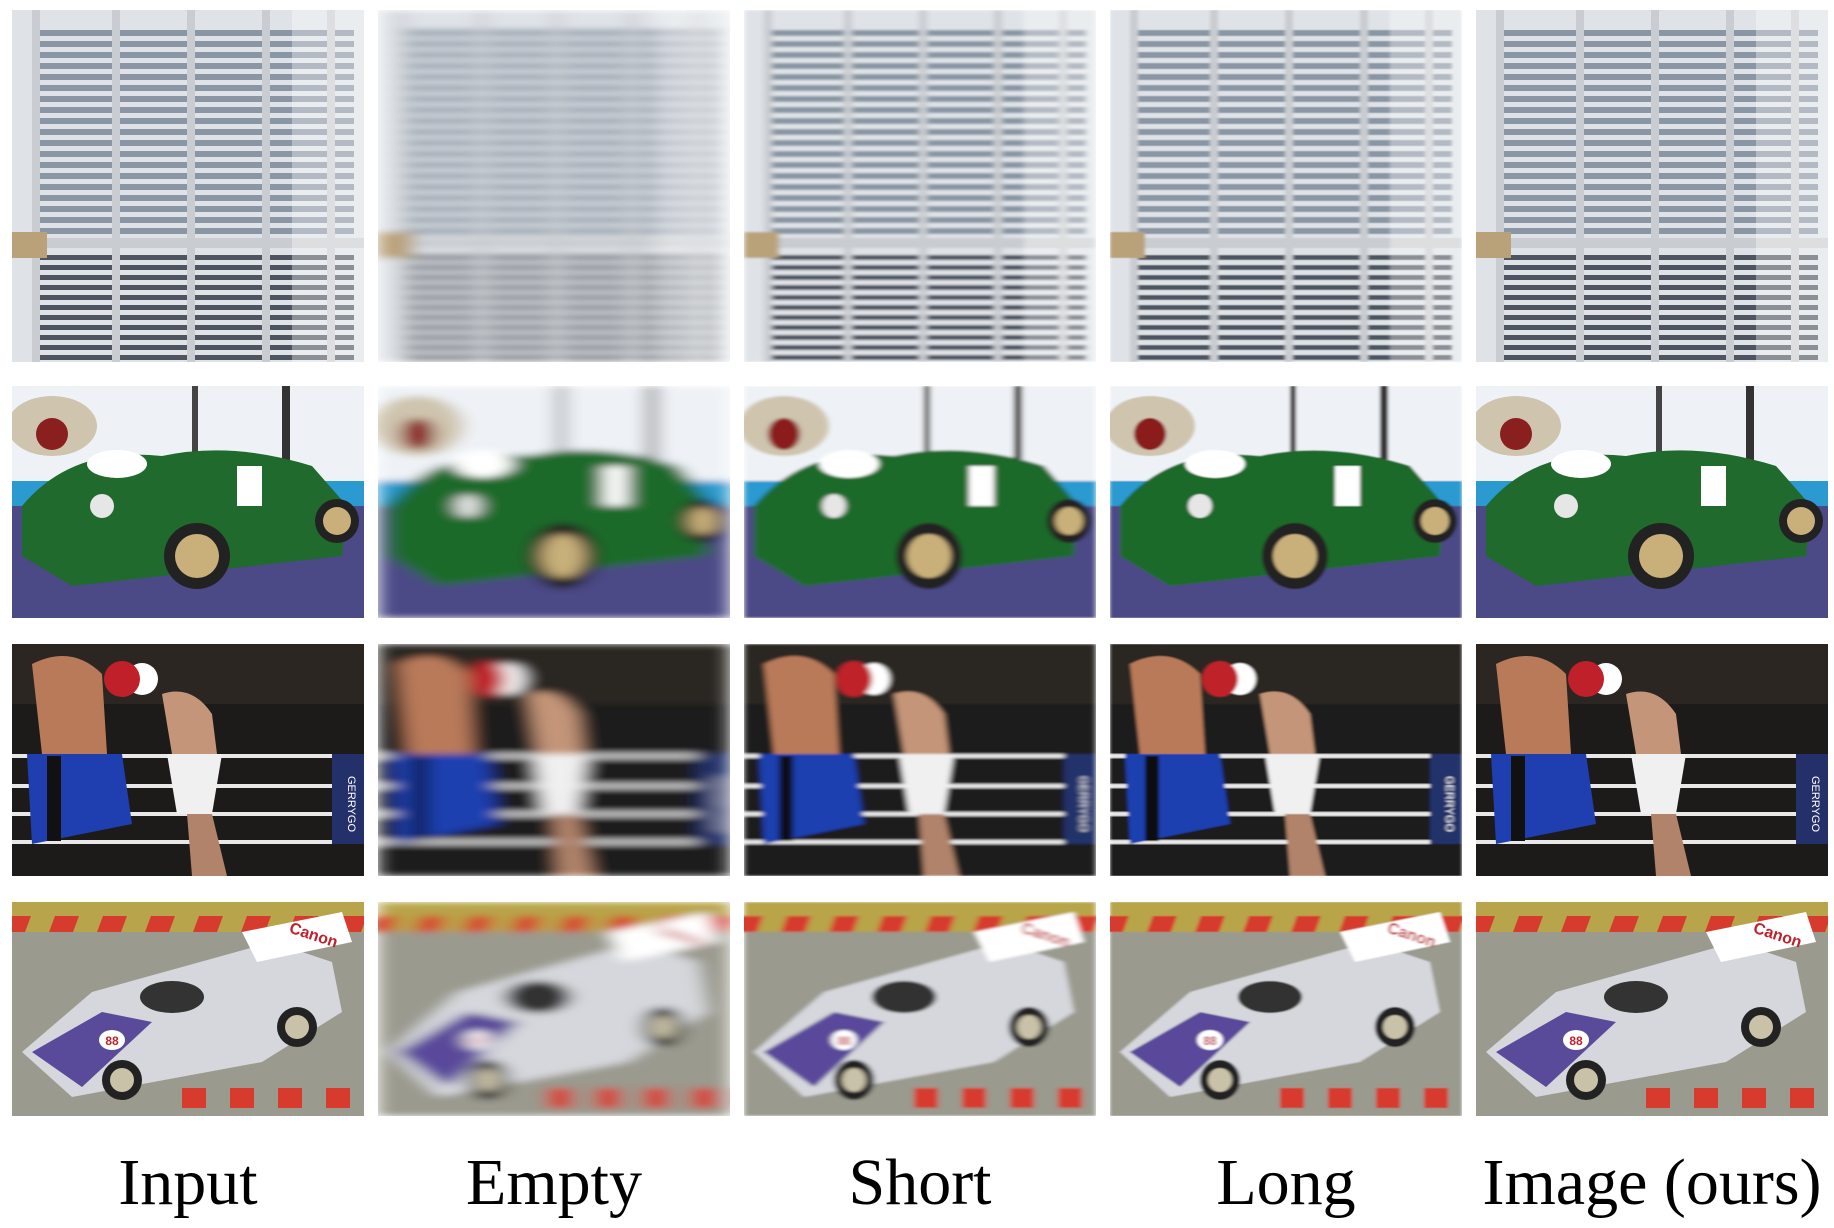  Describe the element at coordinates (188, 760) in the screenshot. I see `photo-boxing-match-input: GERRYGO` at that location.